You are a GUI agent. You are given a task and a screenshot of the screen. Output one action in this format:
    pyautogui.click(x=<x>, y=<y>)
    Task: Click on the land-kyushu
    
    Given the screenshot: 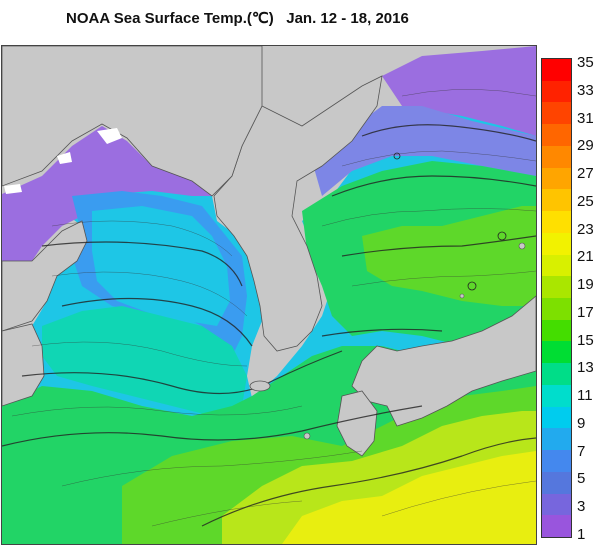 What is the action you would take?
    pyautogui.click(x=357, y=423)
    